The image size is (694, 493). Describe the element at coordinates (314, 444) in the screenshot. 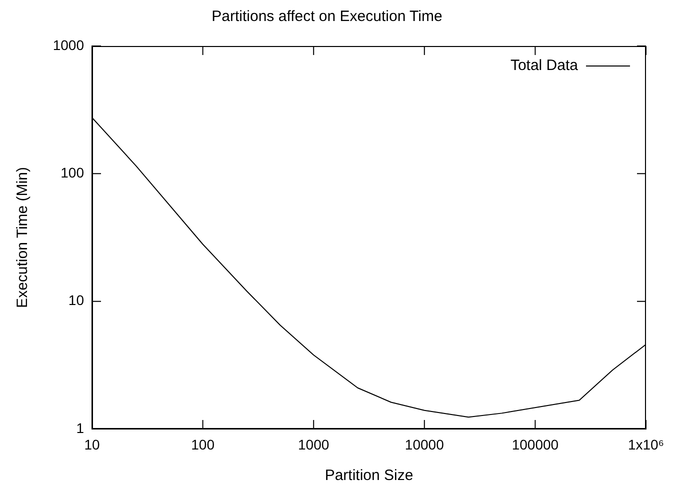

I see `x-tick-label: 1000` at that location.